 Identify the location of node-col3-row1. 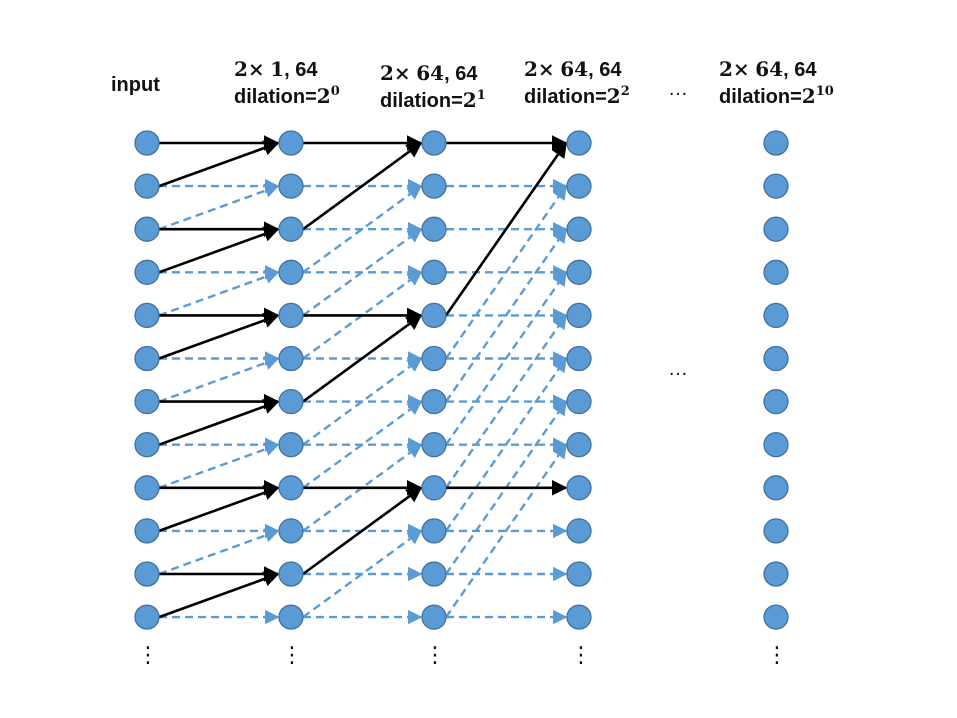
(434, 143).